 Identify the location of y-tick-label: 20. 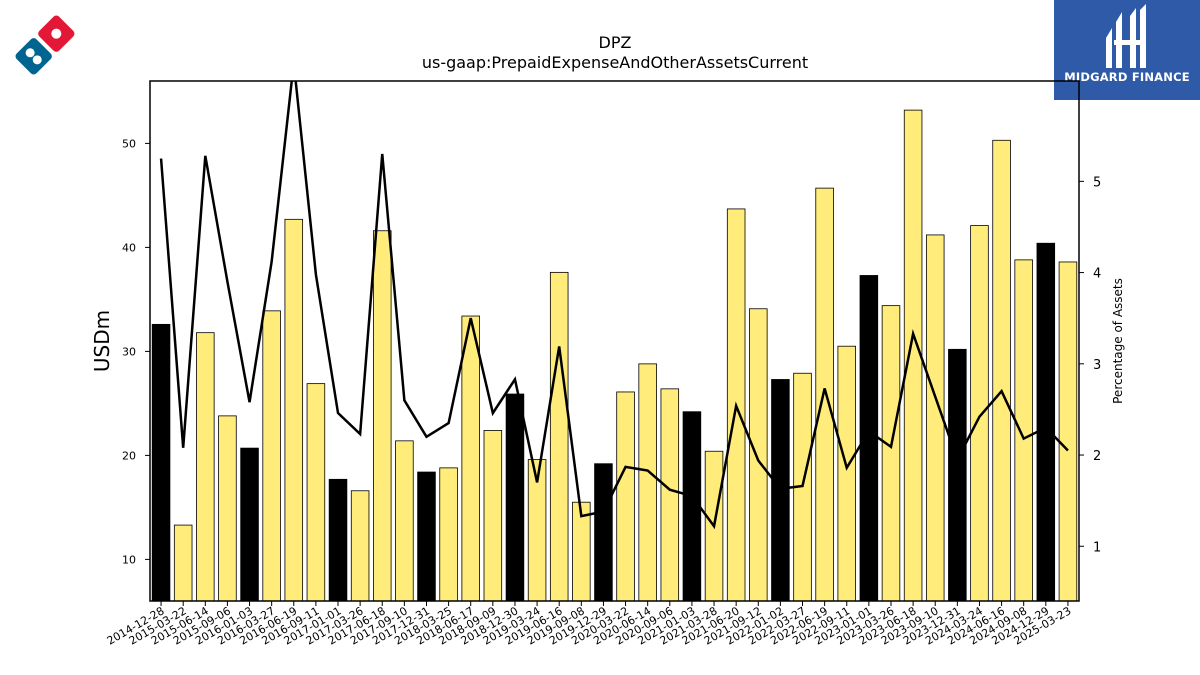
(129, 455).